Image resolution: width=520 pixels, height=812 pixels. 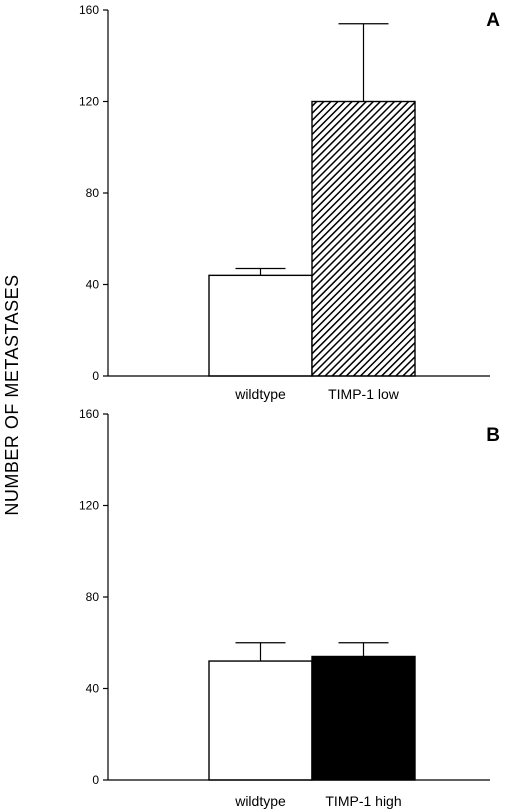 What do you see at coordinates (493, 20) in the screenshot?
I see `panel-letter: A` at bounding box center [493, 20].